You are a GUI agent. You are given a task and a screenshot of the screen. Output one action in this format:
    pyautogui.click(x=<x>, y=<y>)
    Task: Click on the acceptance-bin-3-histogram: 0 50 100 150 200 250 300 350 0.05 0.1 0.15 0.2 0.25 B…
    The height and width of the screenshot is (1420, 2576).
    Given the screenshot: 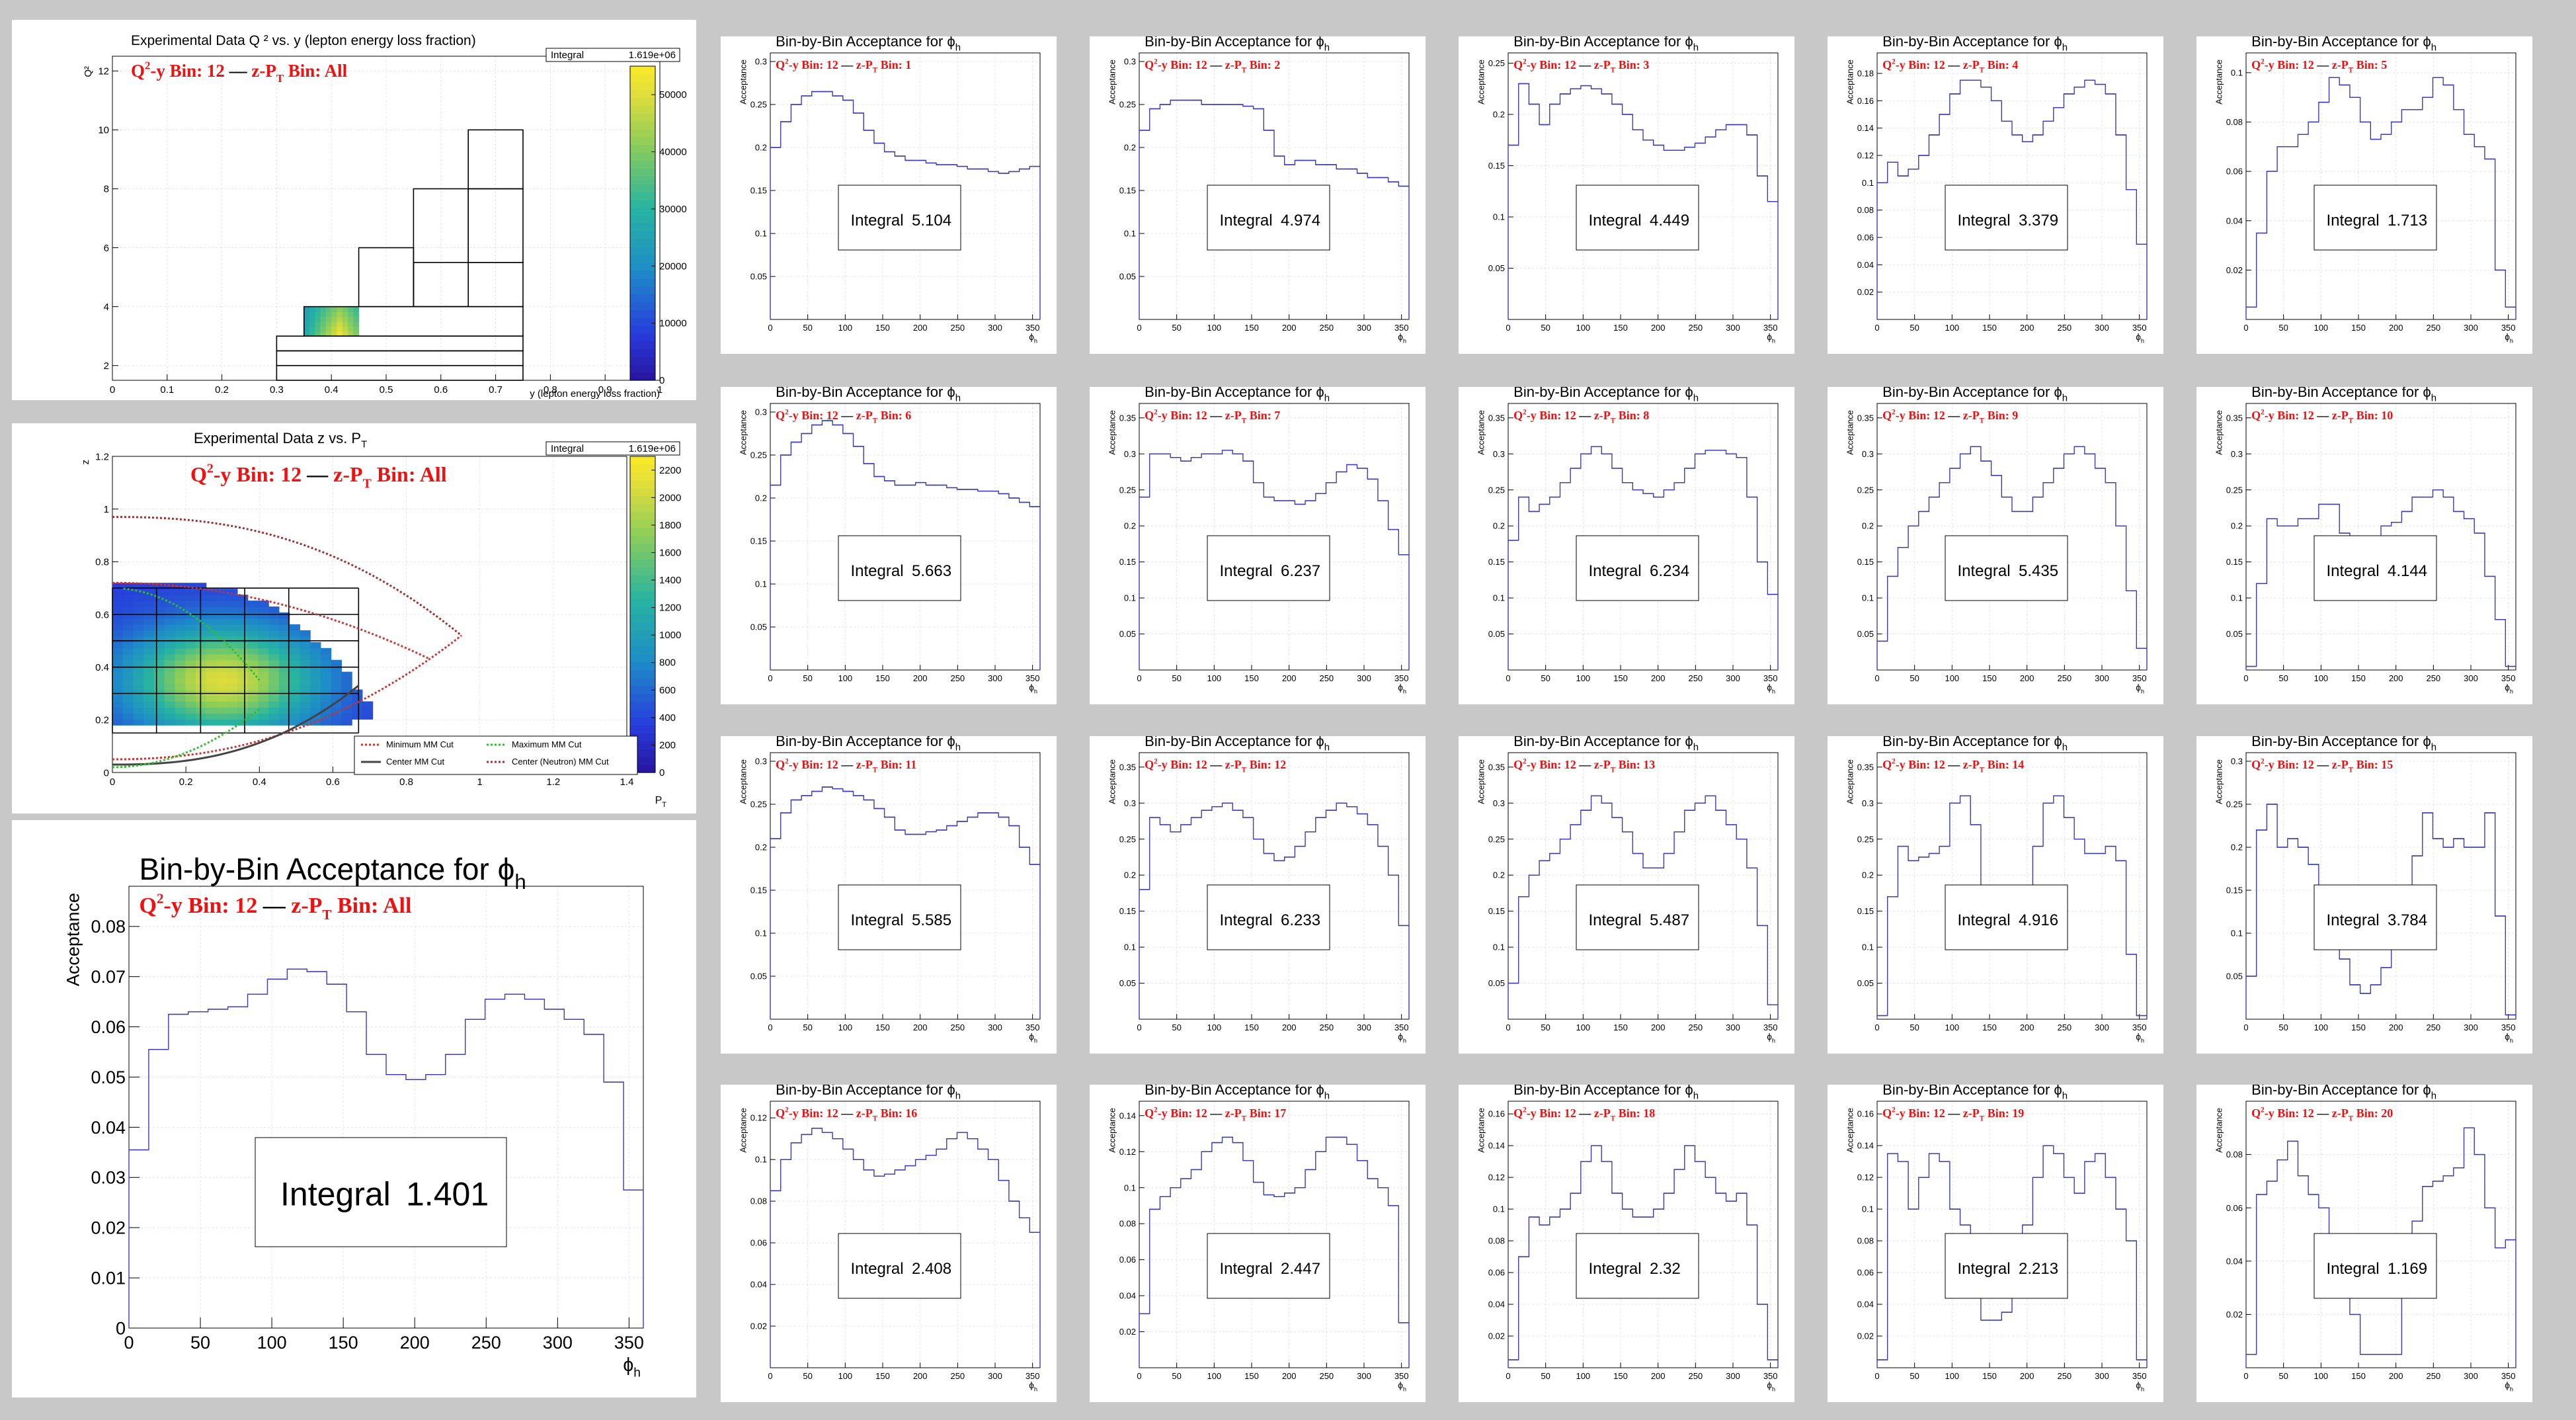 What is the action you would take?
    pyautogui.click(x=1628, y=188)
    